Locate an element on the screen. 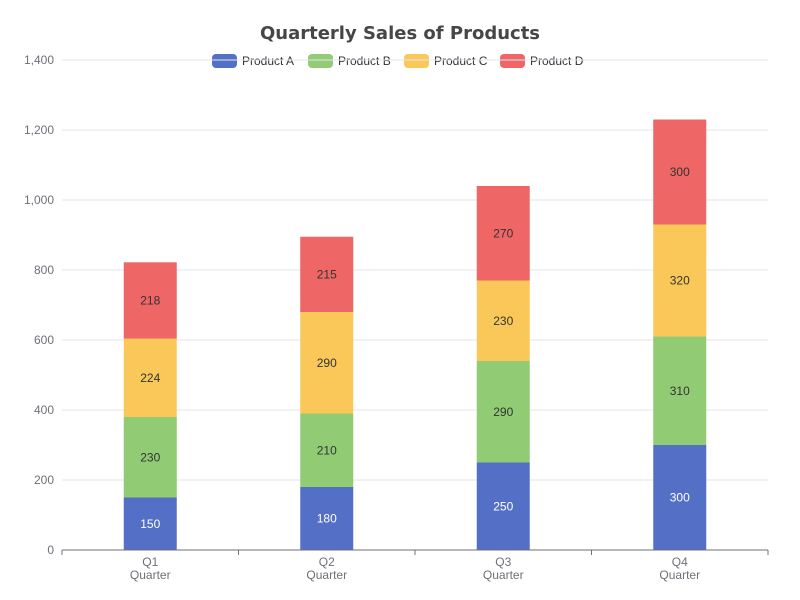  bar-value-label: 270 is located at coordinates (503, 233).